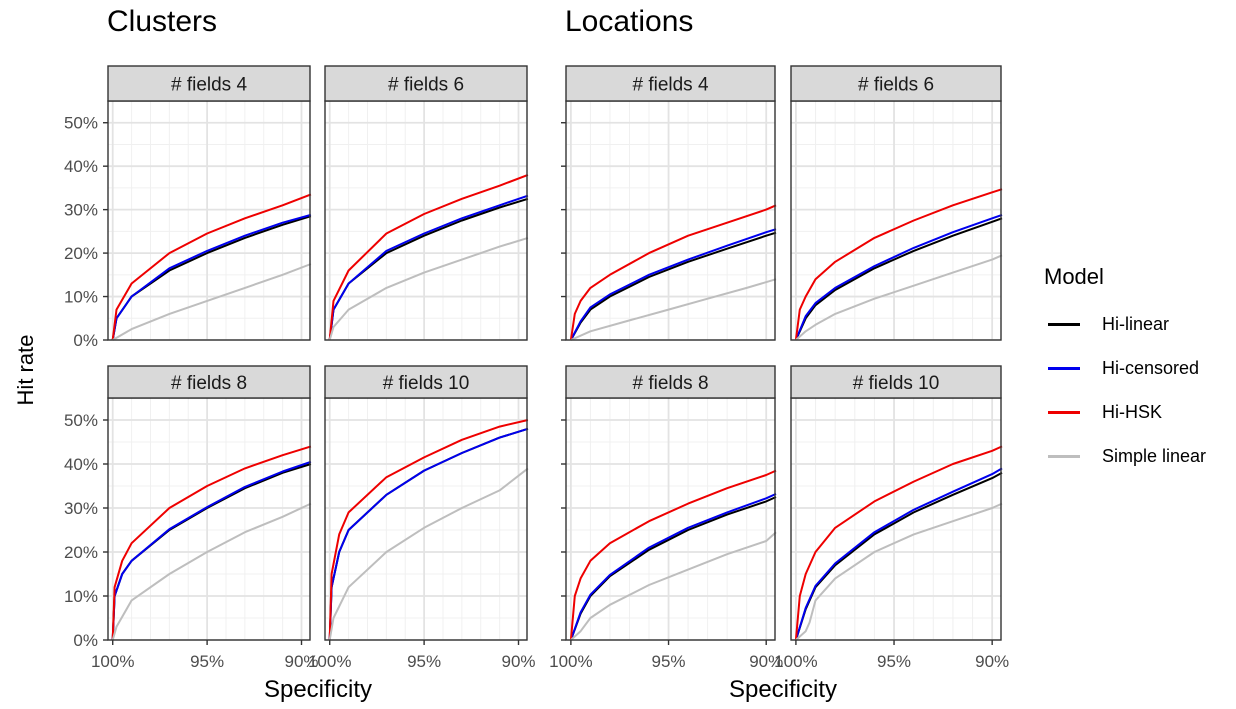  Describe the element at coordinates (783, 689) in the screenshot. I see `x-axis-label-locations: Specificity` at that location.